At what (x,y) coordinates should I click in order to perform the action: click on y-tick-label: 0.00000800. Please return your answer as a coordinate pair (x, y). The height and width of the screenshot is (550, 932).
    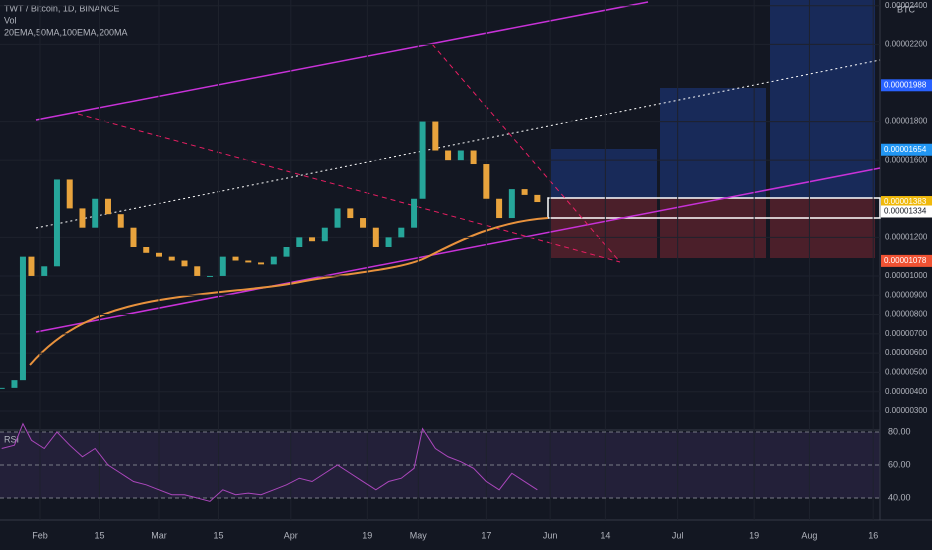
    Looking at the image, I should click on (906, 314).